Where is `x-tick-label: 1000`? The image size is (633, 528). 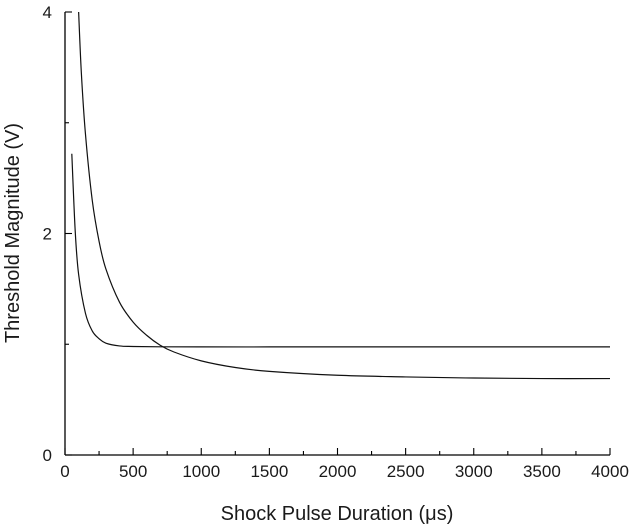 x-tick-label: 1000 is located at coordinates (201, 471).